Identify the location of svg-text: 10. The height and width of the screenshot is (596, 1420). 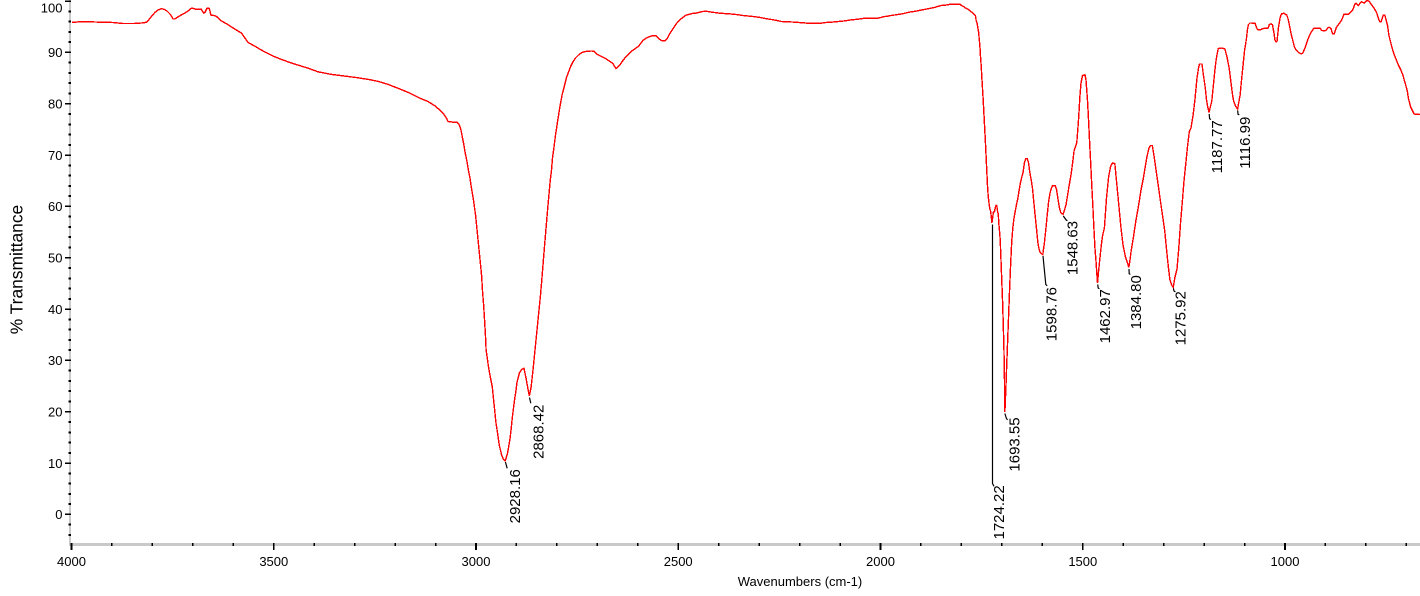
(55, 463).